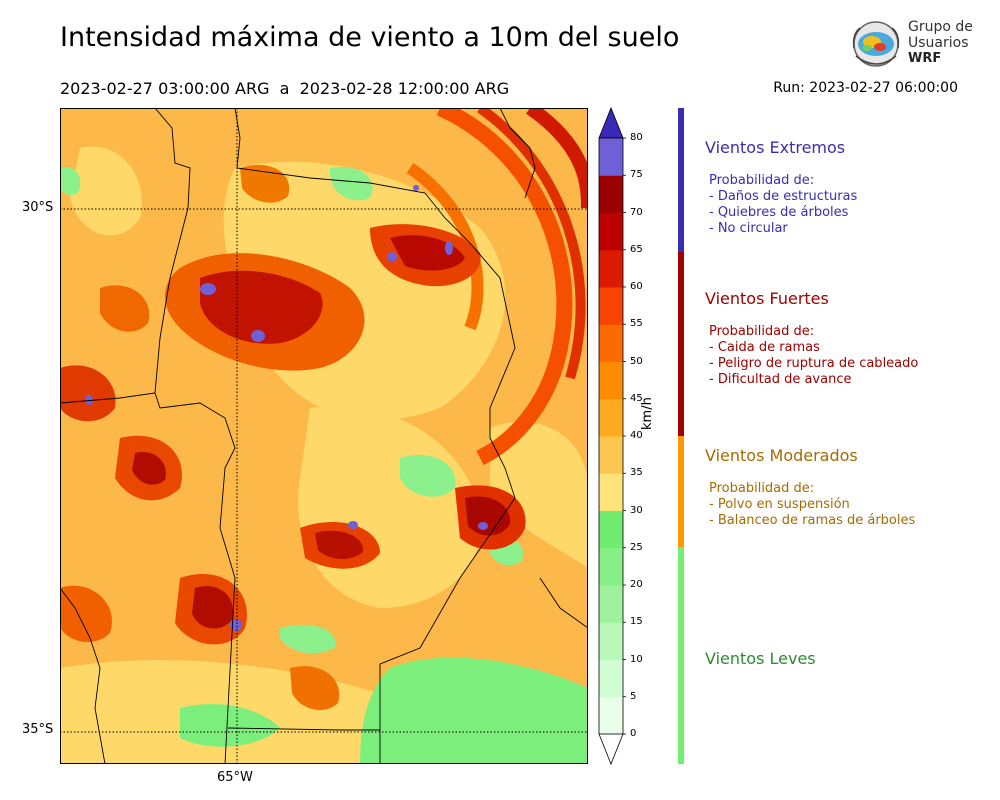  What do you see at coordinates (636, 137) in the screenshot?
I see `colorbar-tick-label: 80` at bounding box center [636, 137].